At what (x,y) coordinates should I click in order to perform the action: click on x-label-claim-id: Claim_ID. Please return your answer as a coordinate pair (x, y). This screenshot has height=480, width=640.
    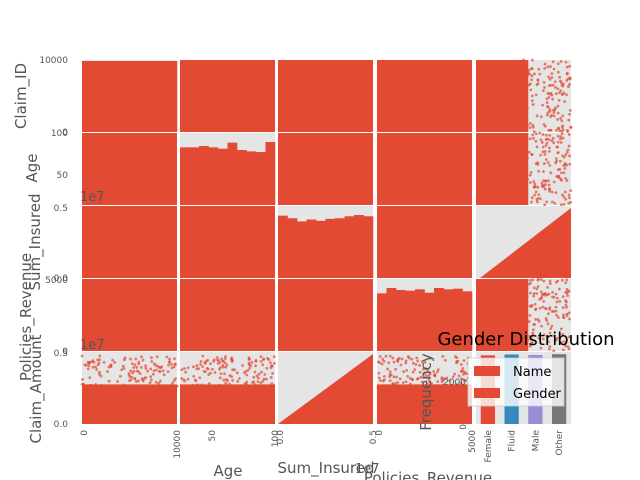
    Looking at the image, I should click on (130, 479).